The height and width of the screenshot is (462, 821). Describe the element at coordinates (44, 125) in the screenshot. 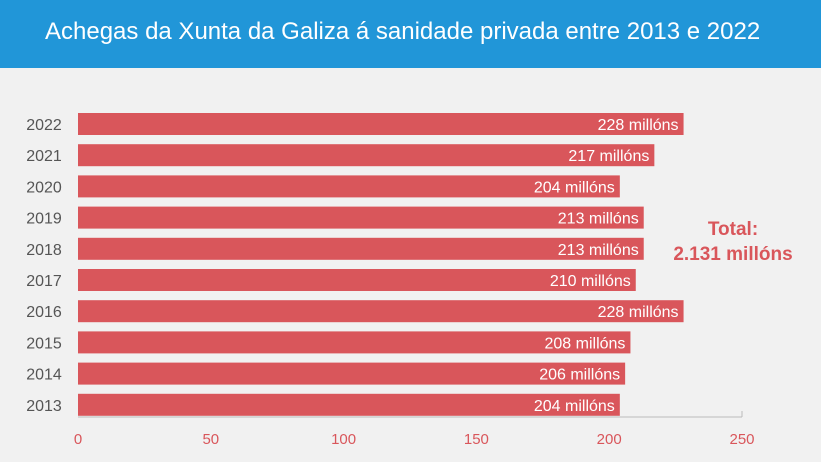

I see `category-label: 2022` at that location.